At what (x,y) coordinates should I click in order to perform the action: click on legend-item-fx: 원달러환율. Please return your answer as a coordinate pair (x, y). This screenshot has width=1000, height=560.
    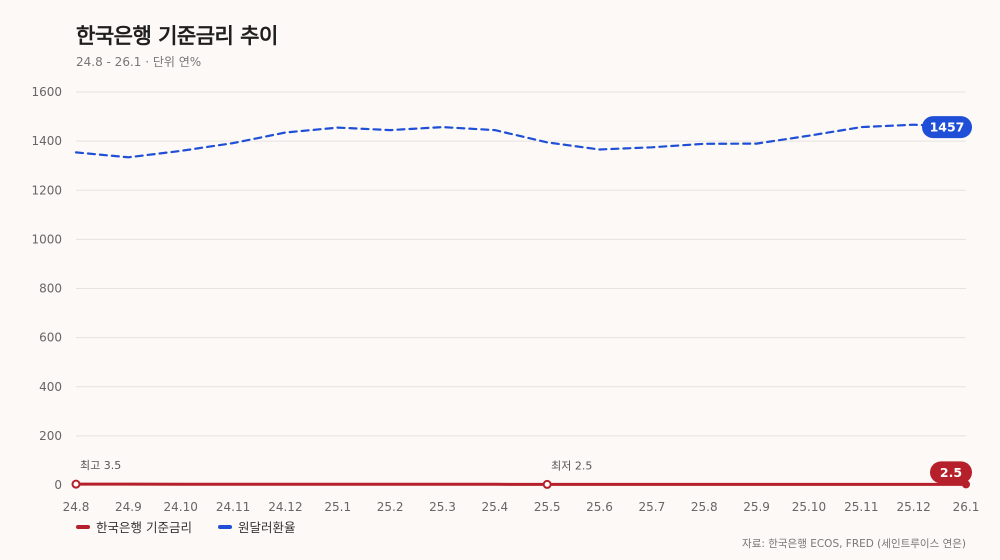
    Looking at the image, I should click on (256, 526).